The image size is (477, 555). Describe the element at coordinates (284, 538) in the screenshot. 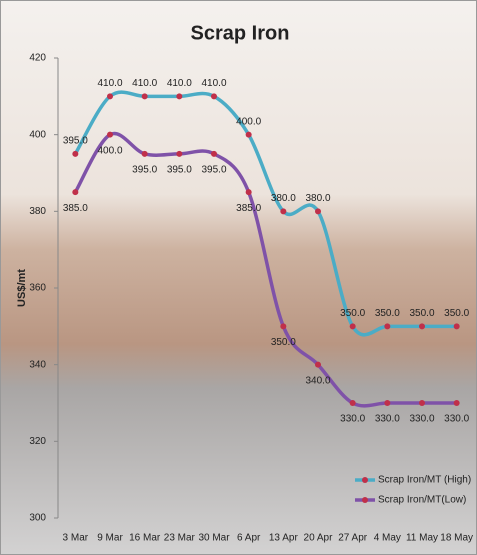

I see `x-tick-label: 13 Apr` at that location.